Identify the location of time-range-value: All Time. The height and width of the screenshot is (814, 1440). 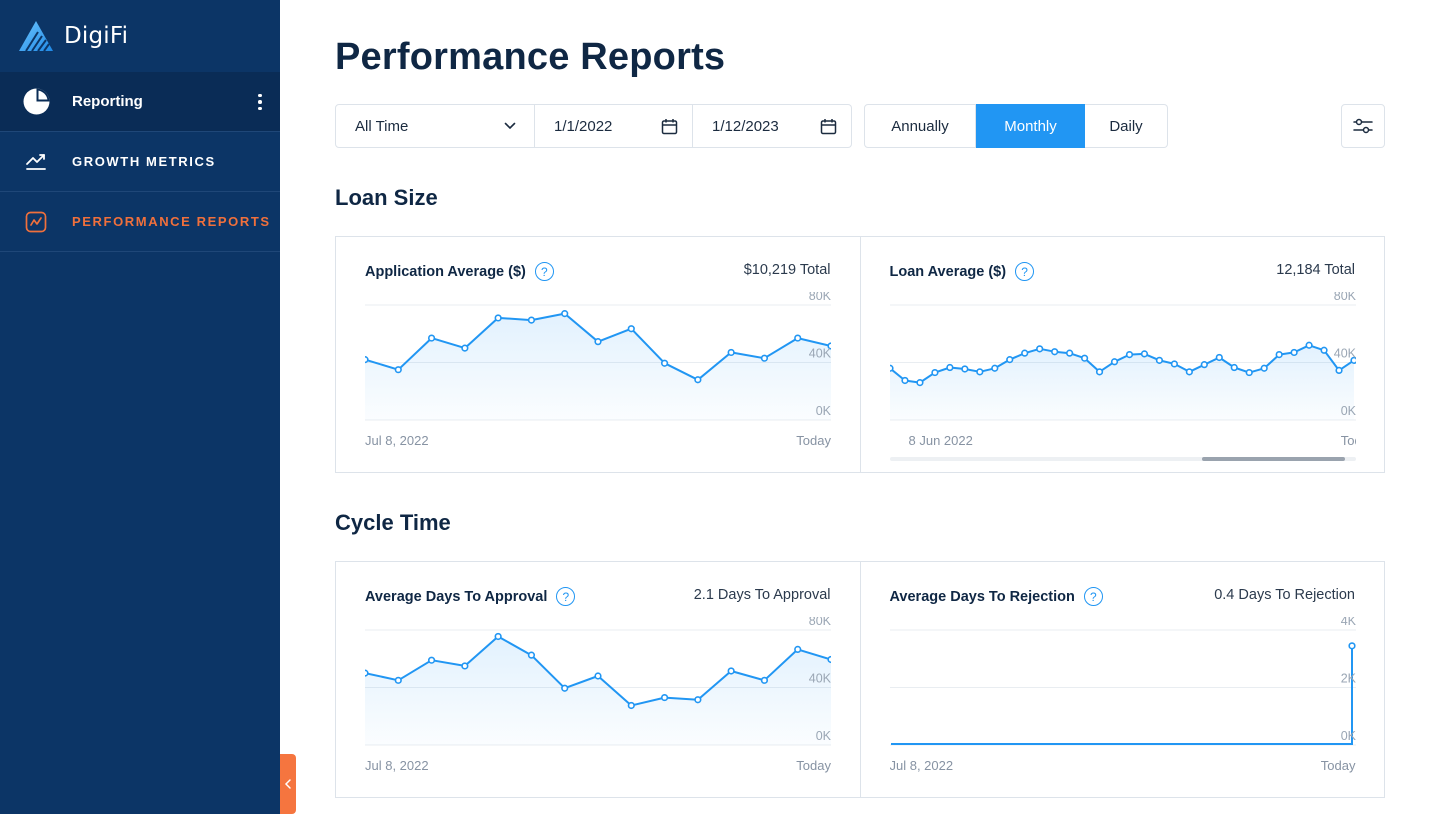
(382, 126).